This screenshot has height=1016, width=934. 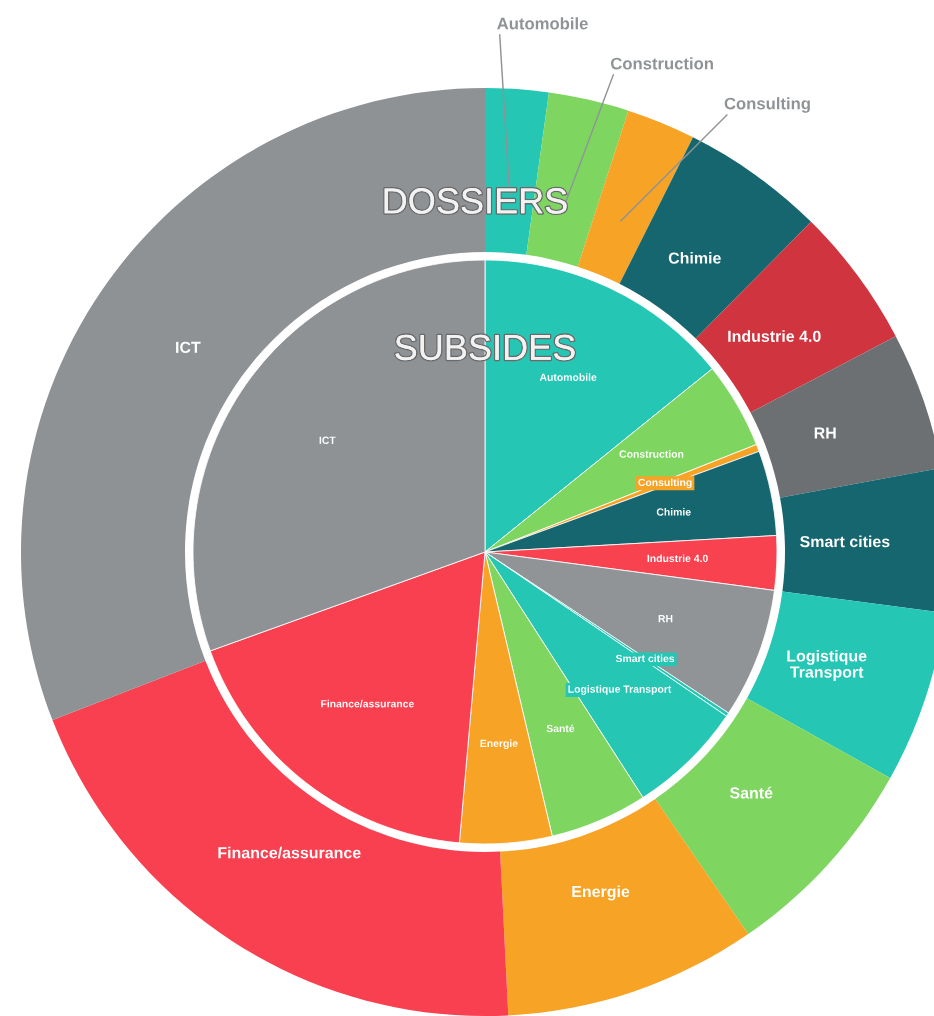 What do you see at coordinates (568, 377) in the screenshot?
I see `slice-label: Automobile` at bounding box center [568, 377].